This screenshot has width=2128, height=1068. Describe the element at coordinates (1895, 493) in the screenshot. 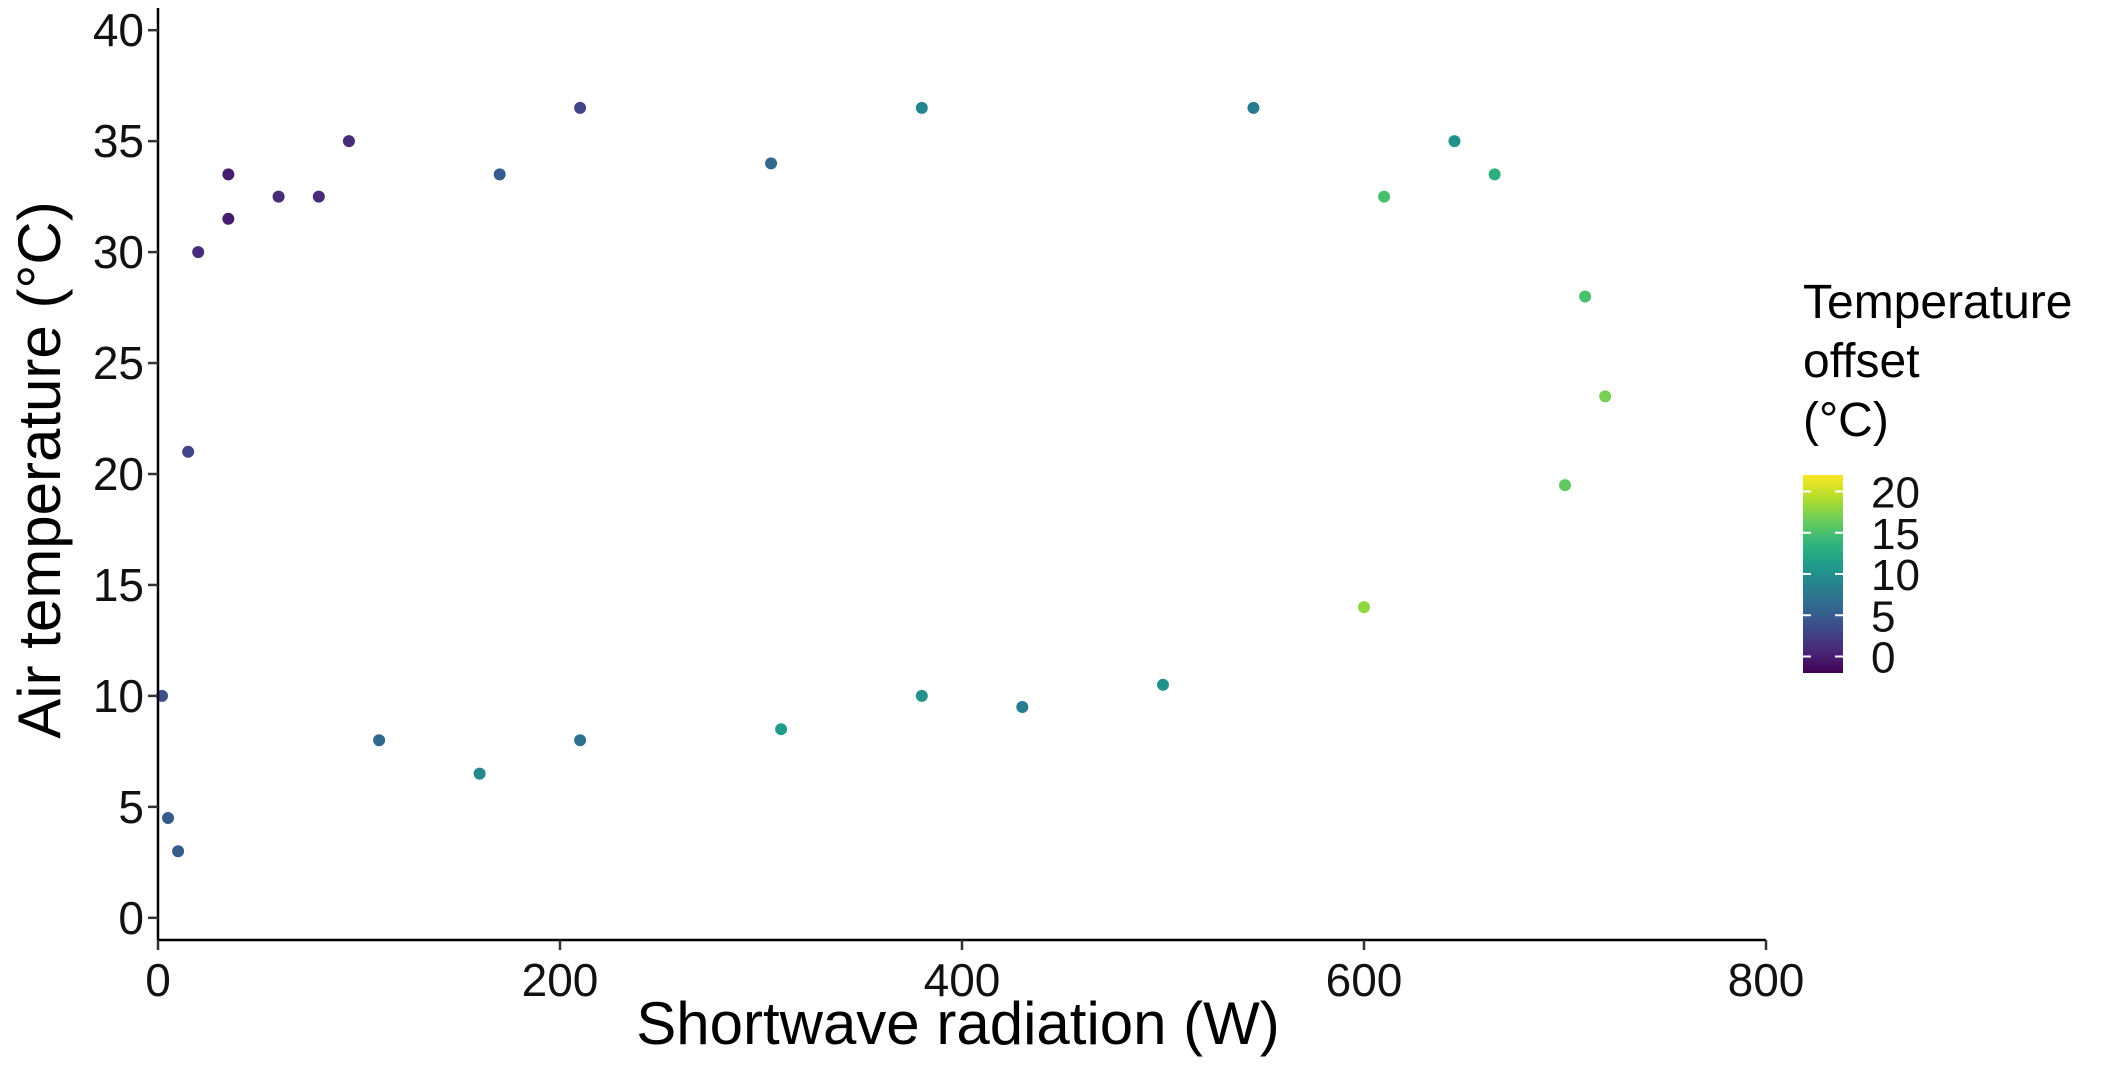

I see `legend-tick-label: 20` at that location.